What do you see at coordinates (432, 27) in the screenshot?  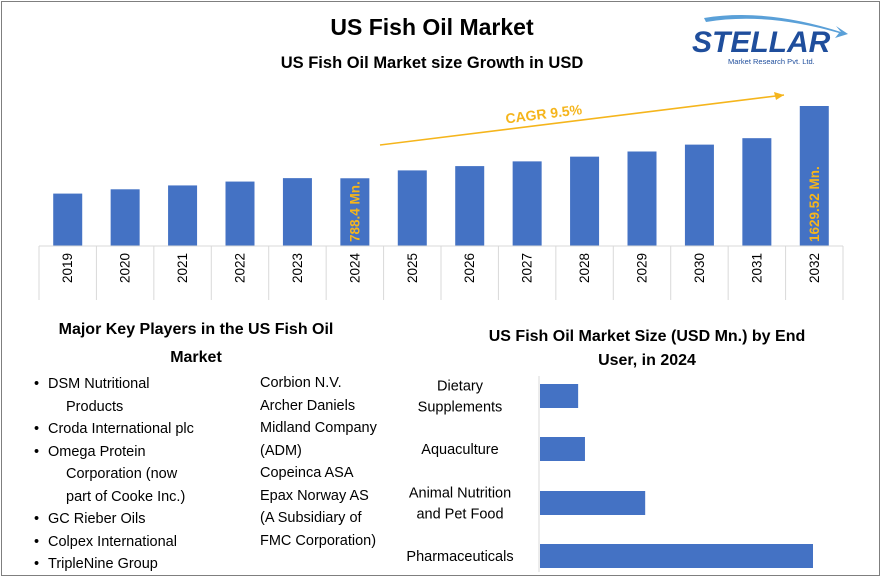 I see `page-title: US Fish Oil Market` at bounding box center [432, 27].